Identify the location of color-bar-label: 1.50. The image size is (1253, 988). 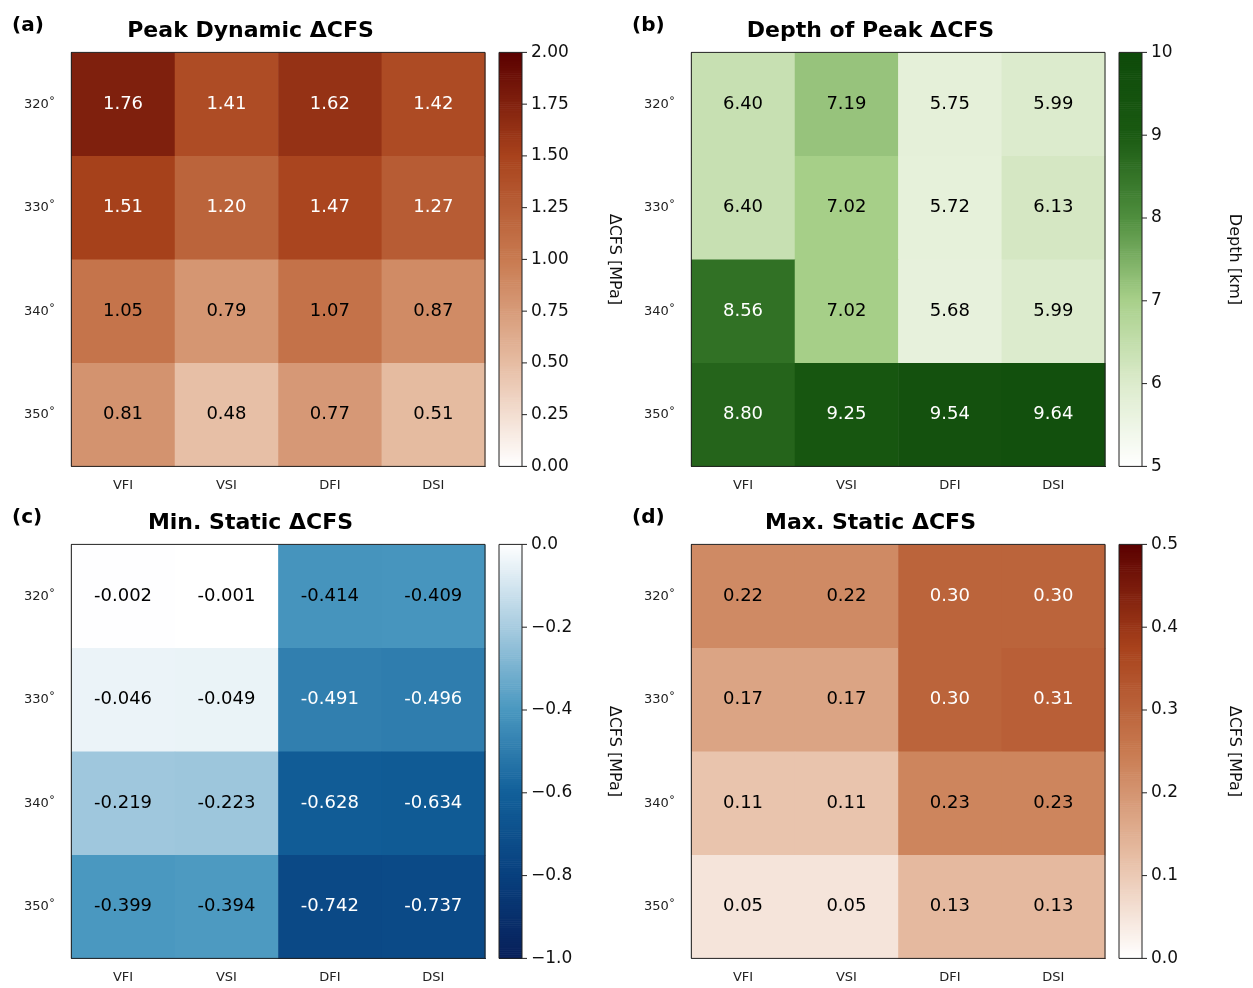
(550, 154).